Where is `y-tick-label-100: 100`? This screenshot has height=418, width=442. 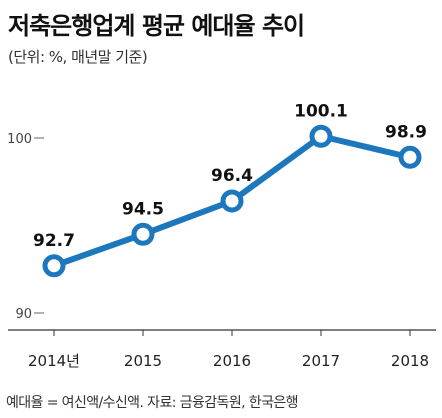
y-tick-label-100: 100 is located at coordinates (19, 139).